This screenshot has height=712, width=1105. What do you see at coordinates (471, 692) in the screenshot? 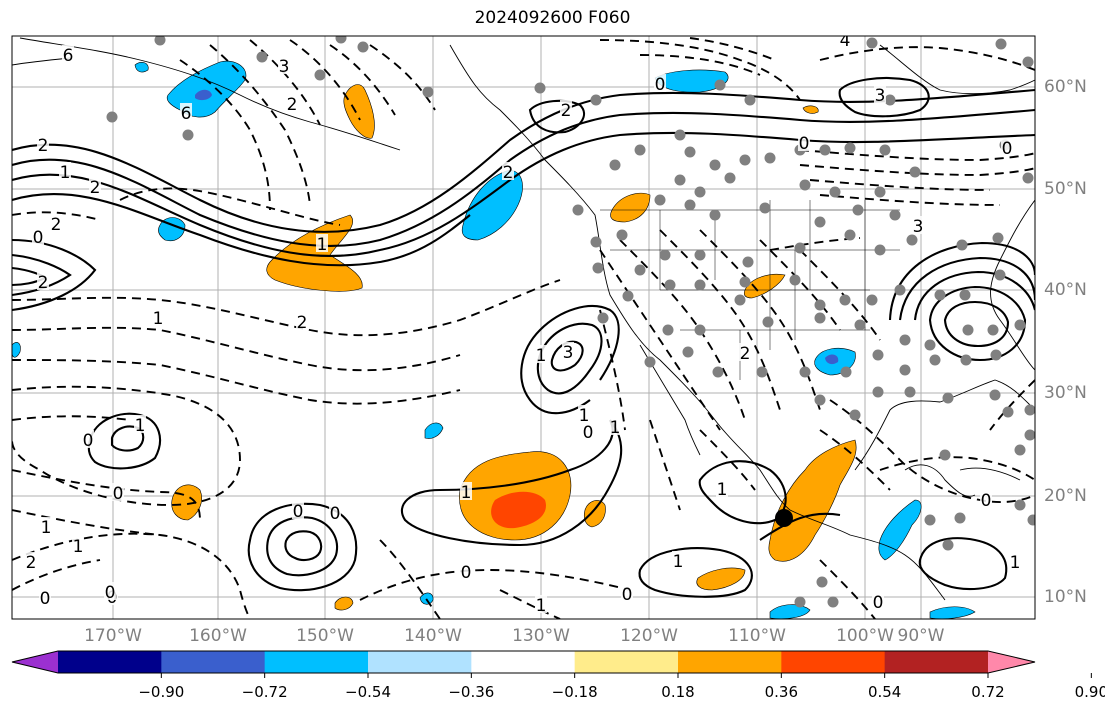
I see `colorbar-tick-label: −0.36` at bounding box center [471, 692].